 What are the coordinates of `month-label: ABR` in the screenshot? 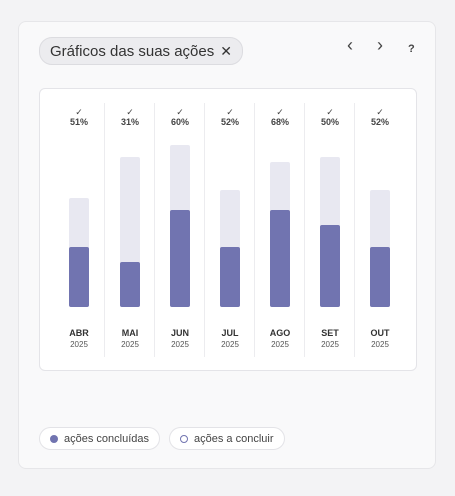 It's located at (79, 333).